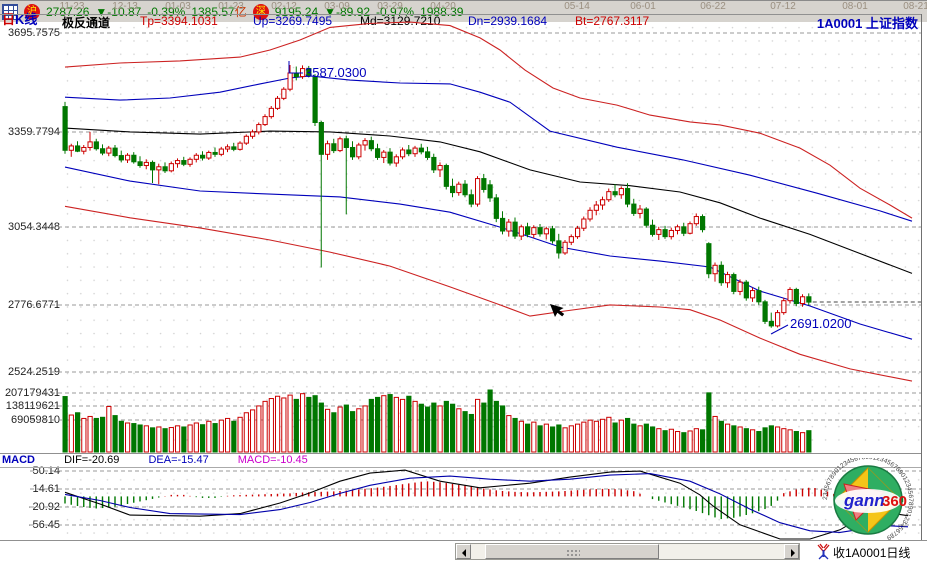 The image size is (927, 563). Describe the element at coordinates (9, 19) in the screenshot. I see `kline-label-day: 日` at that location.